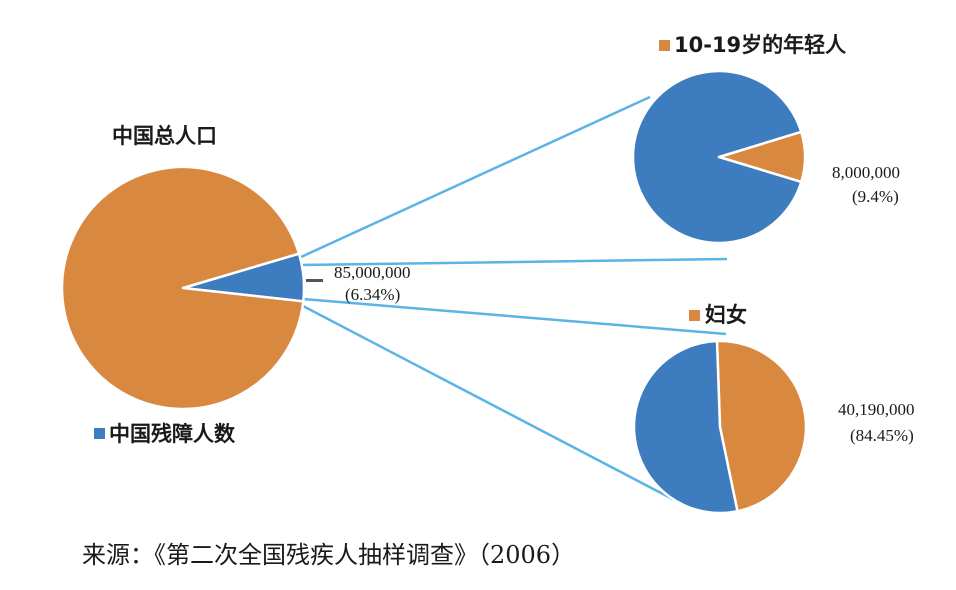  I want to click on main-legend-label: 中国残障人数, so click(172, 434).